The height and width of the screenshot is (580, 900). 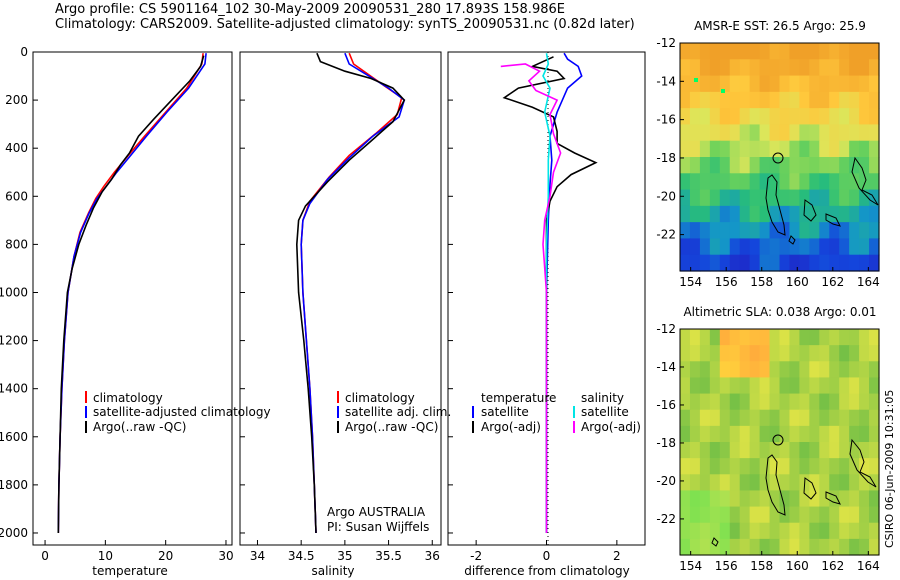 What do you see at coordinates (822, 200) in the screenshot?
I see `sst-coastlines` at bounding box center [822, 200].